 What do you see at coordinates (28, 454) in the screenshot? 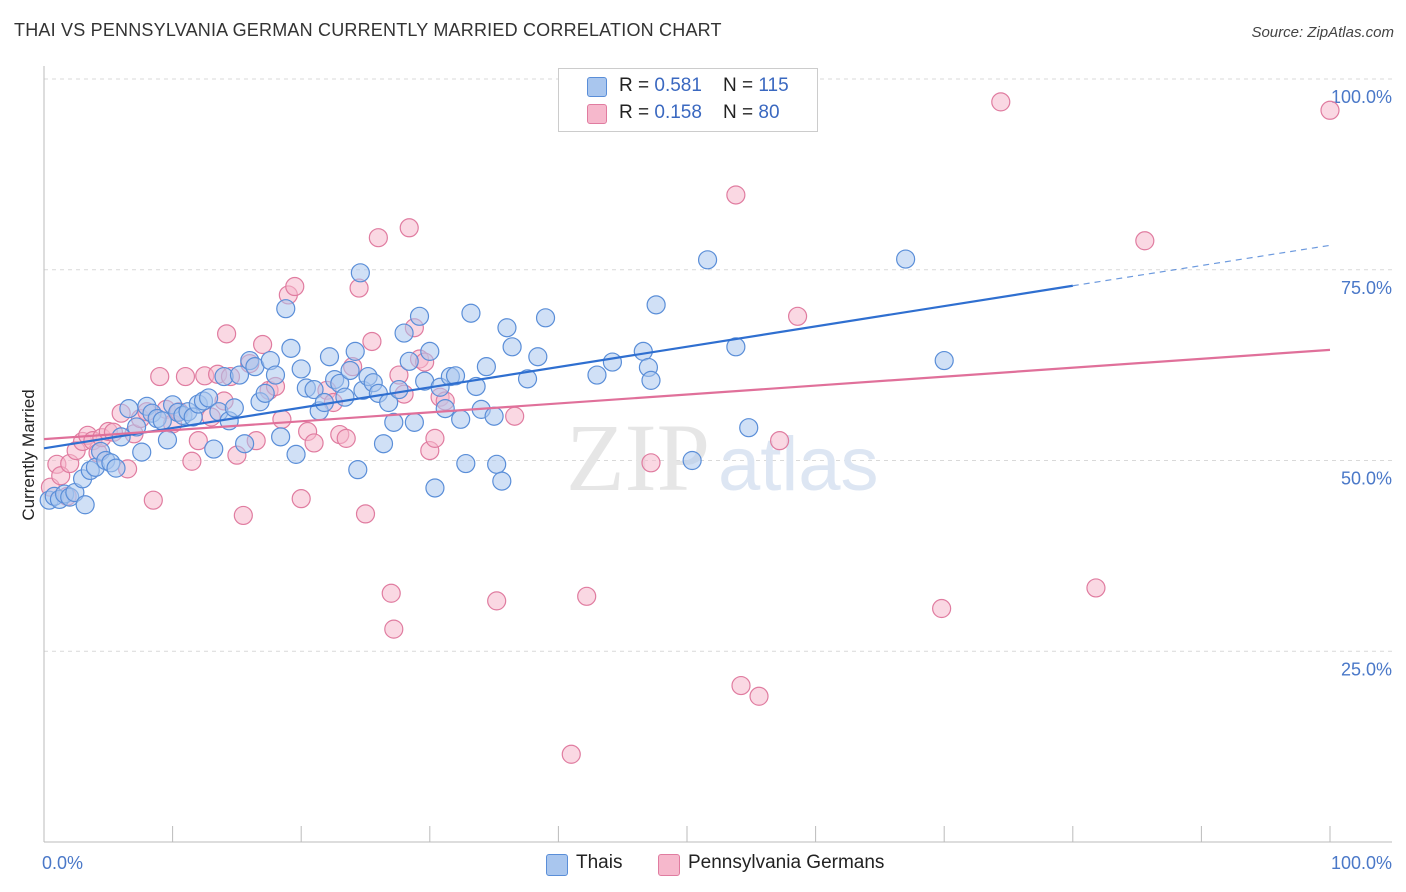
I see `y-axis-label: Currently Married` at bounding box center [28, 454].